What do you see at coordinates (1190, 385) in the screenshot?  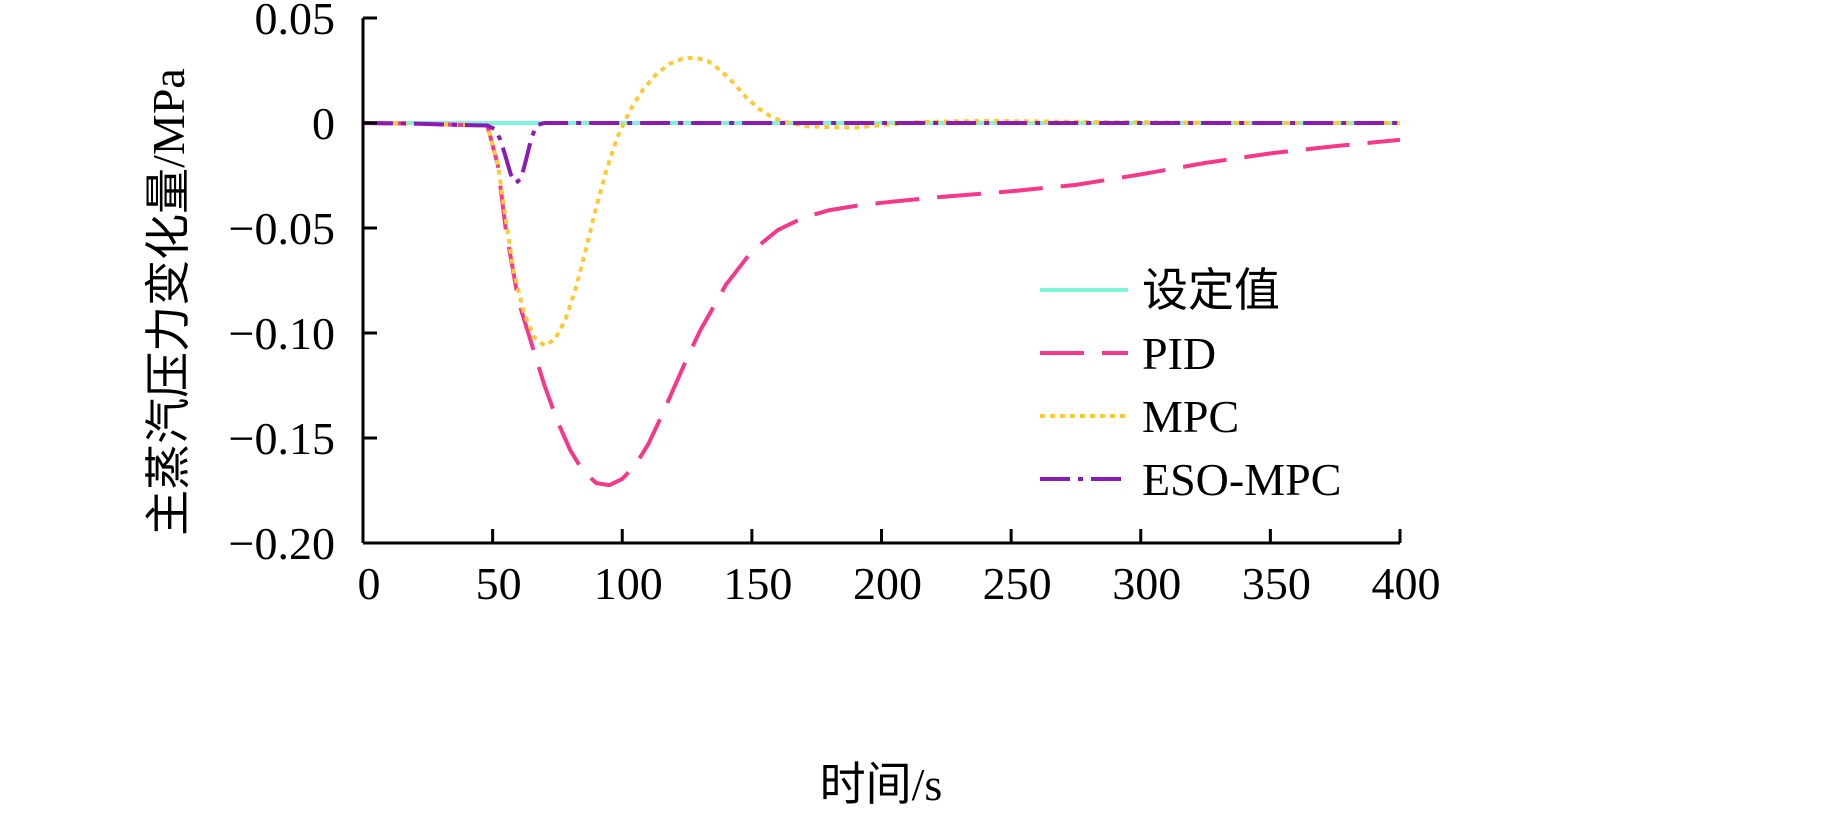 I see `legend: 设定值 PID MPC ESO-MPC` at bounding box center [1190, 385].